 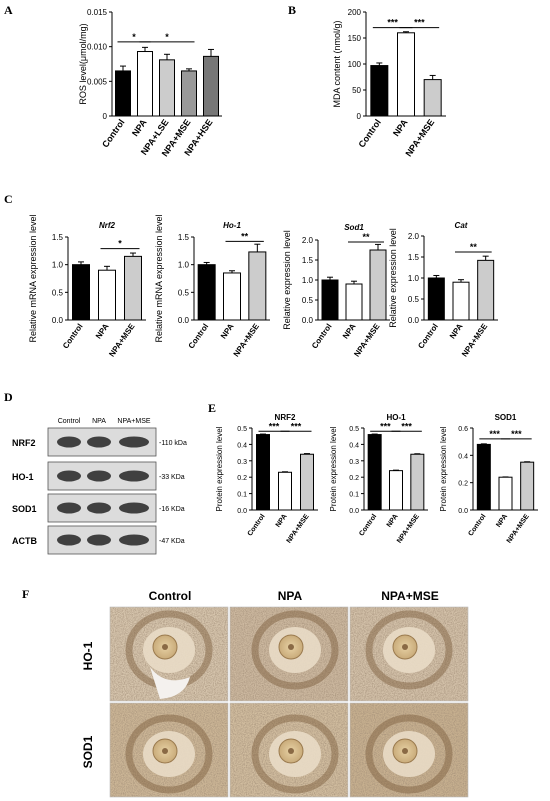 I want to click on y-tick-label: 0.1, so click(x=242, y=495).